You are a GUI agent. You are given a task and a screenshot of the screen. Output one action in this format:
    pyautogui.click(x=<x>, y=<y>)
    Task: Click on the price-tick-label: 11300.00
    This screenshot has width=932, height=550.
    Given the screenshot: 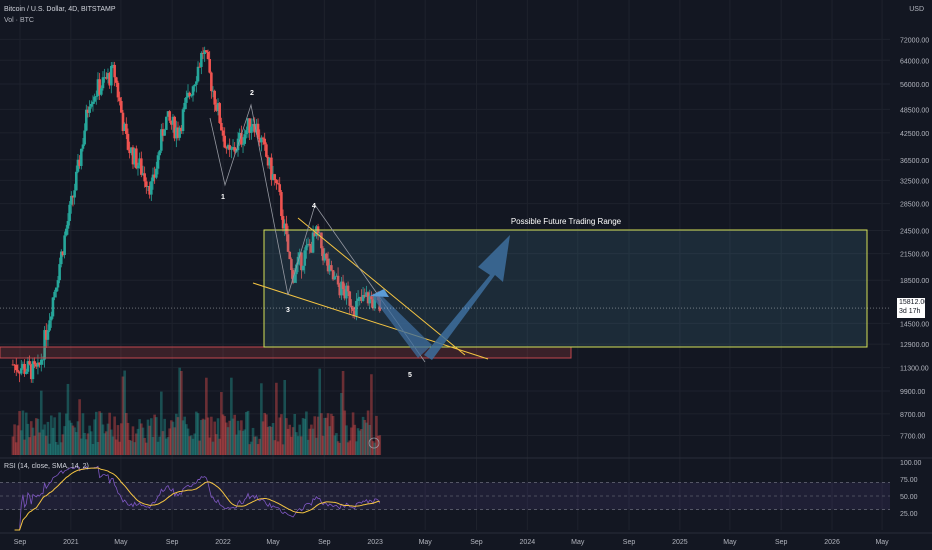 What is the action you would take?
    pyautogui.click(x=914, y=369)
    